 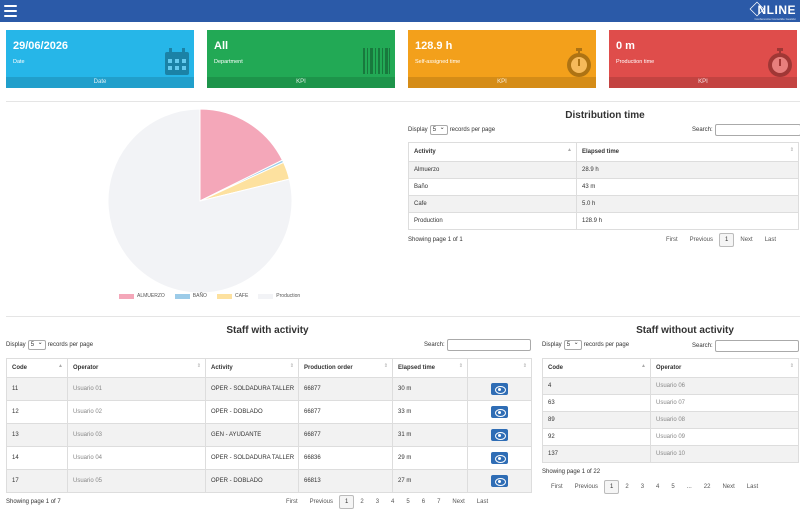 What do you see at coordinates (252, 368) in the screenshot?
I see `column-header-activity: Activity ⇕` at bounding box center [252, 368].